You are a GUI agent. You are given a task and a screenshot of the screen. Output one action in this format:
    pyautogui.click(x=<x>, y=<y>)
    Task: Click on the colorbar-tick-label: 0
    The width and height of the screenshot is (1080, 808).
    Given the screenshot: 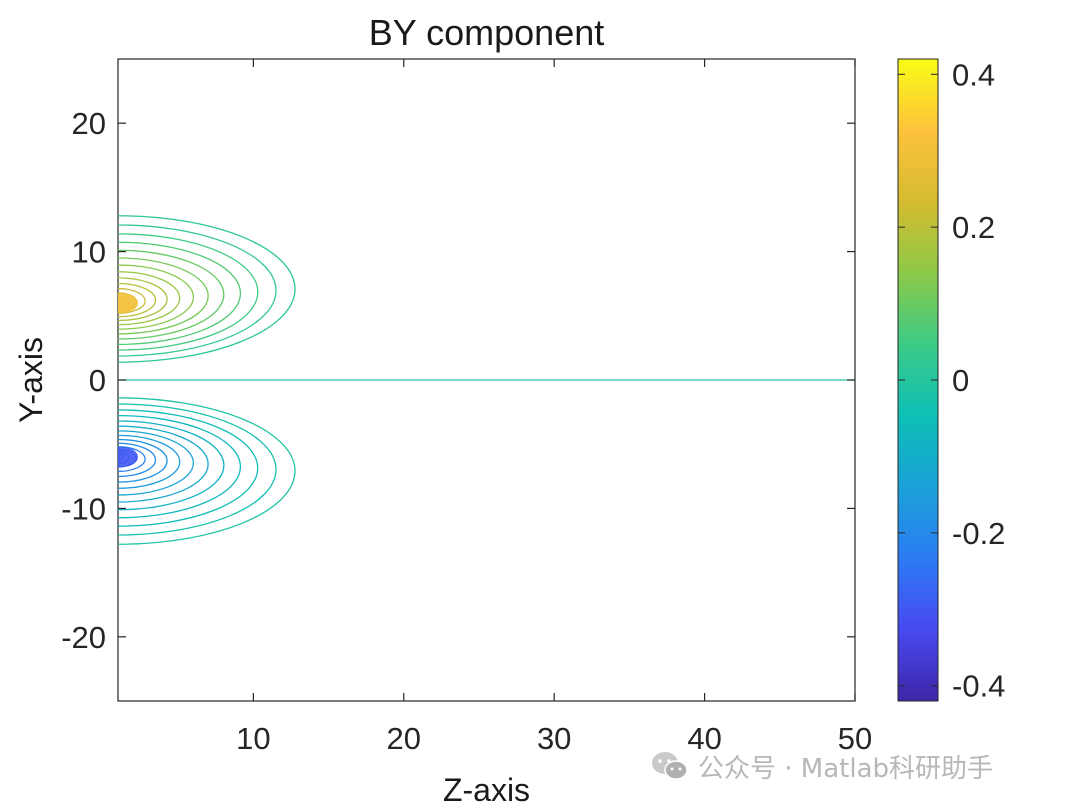 What is the action you would take?
    pyautogui.click(x=960, y=380)
    